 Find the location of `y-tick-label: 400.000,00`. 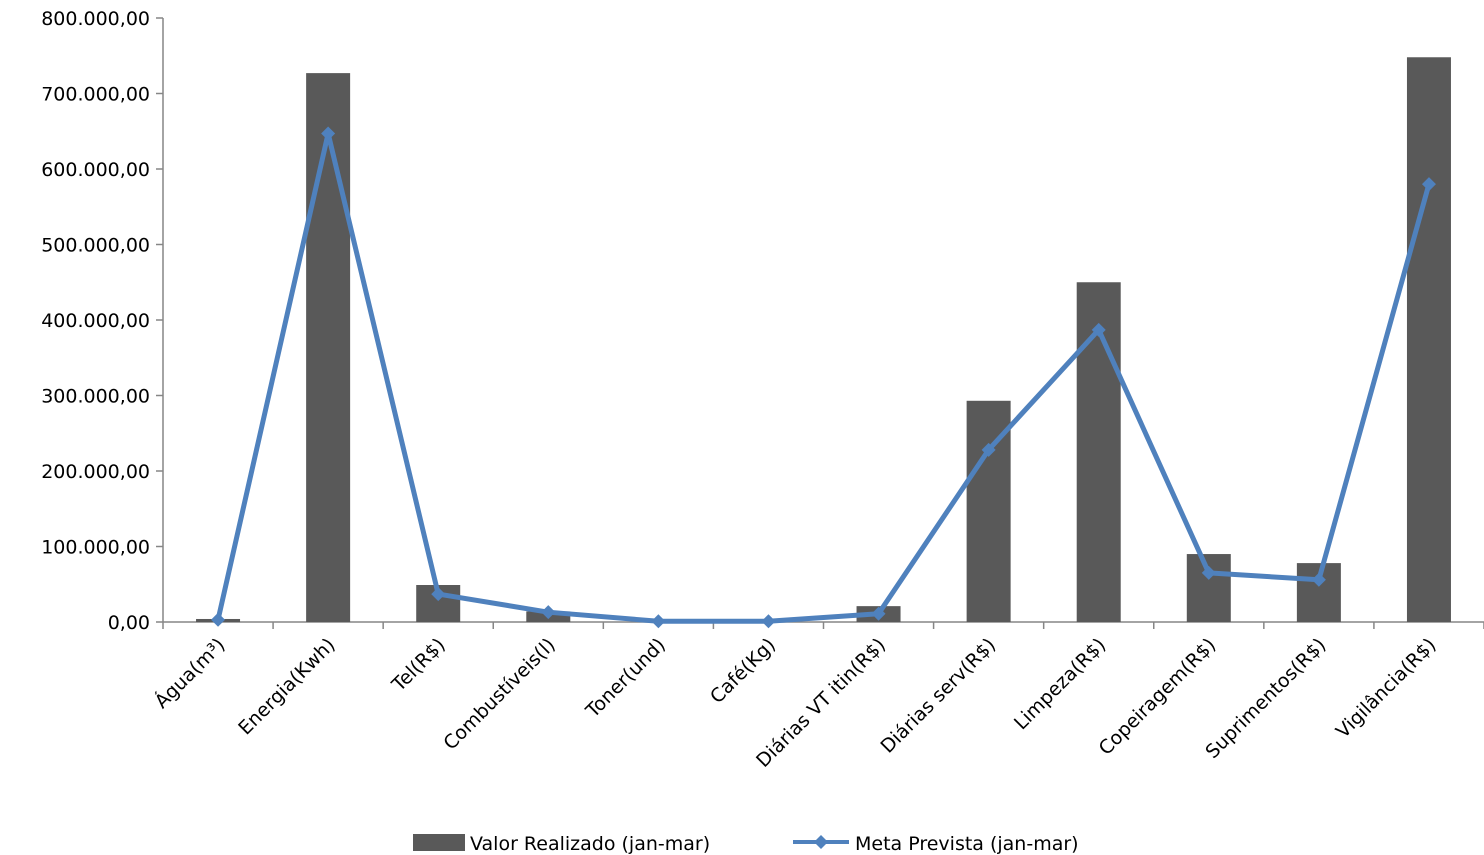

y-tick-label: 400.000,00 is located at coordinates (95, 321).